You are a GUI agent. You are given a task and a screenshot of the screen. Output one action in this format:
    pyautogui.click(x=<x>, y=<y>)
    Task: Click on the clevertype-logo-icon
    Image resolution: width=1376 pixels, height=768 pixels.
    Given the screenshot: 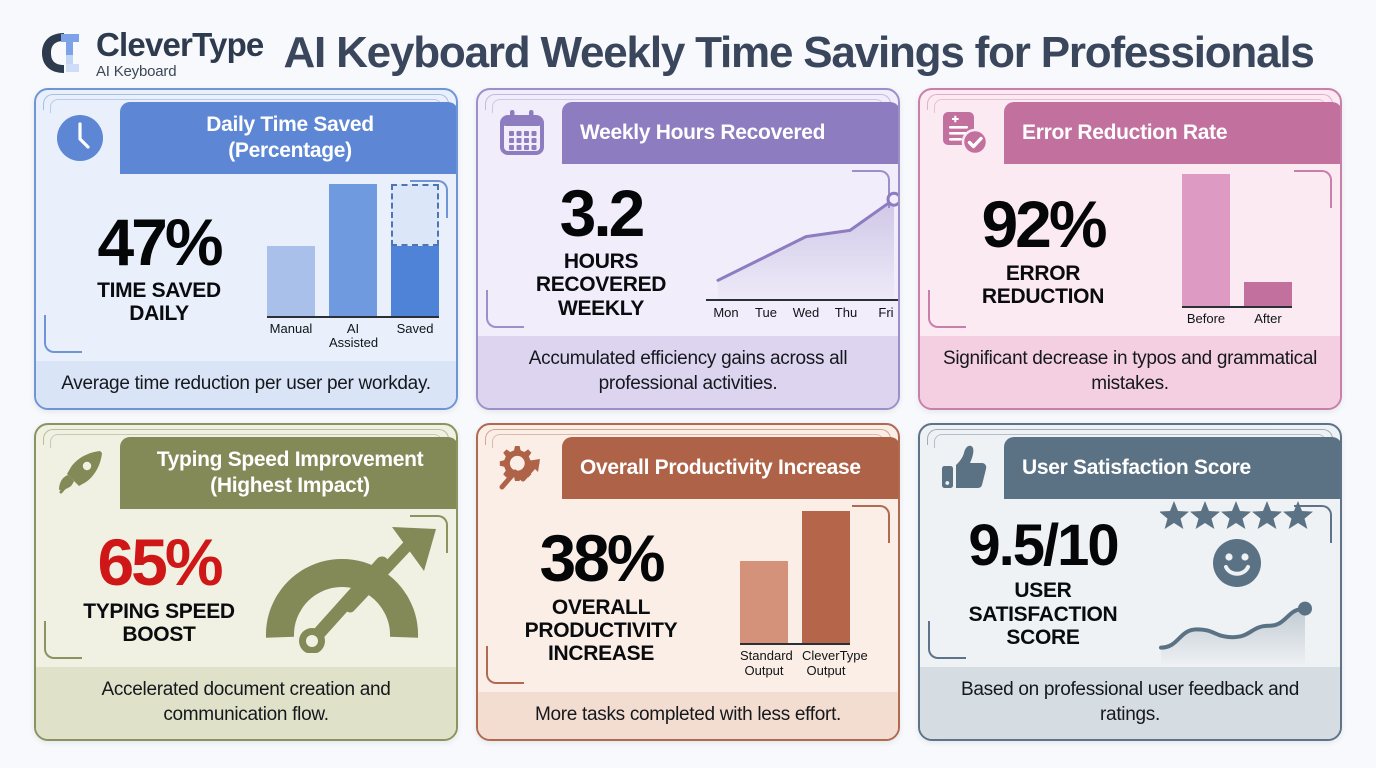 What is the action you would take?
    pyautogui.click(x=60, y=53)
    